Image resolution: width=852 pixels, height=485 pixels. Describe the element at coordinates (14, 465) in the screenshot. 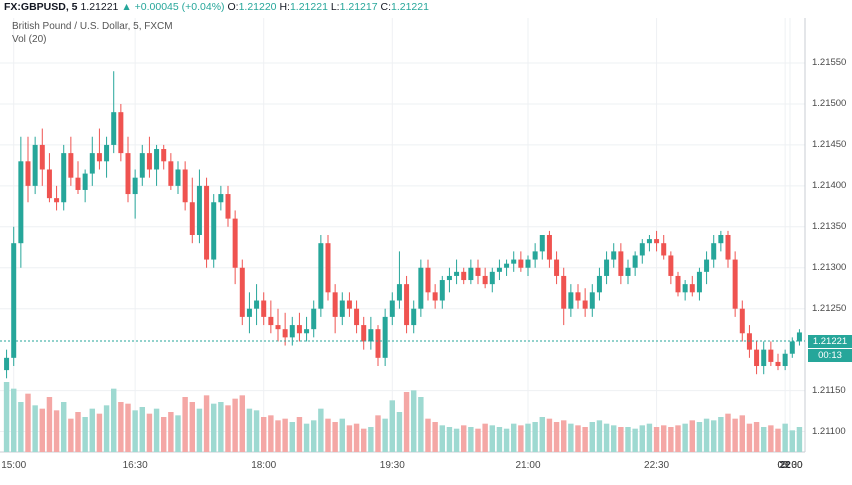

I see `time-tick-label: 15:00` at that location.